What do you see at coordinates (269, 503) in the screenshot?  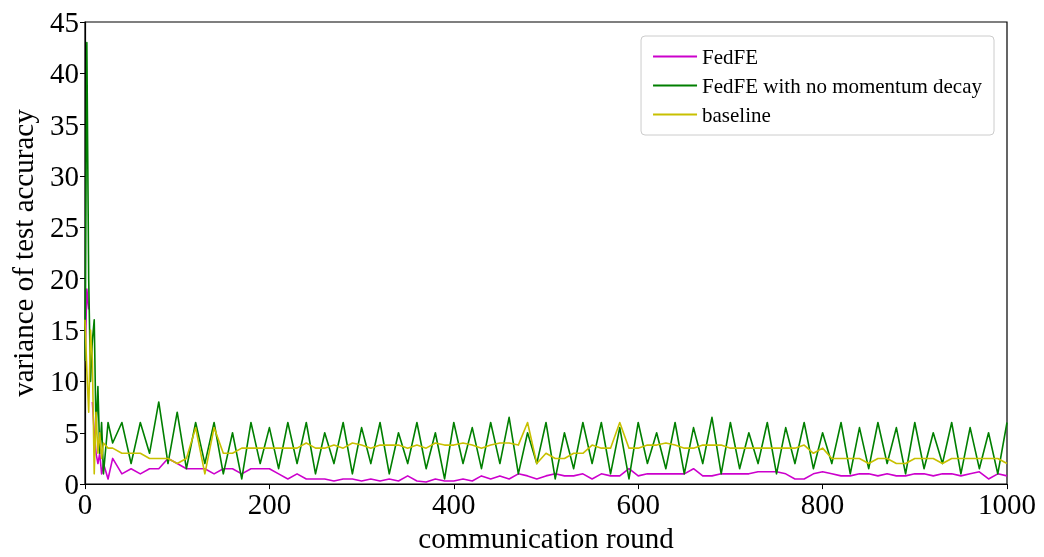 I see `x-tick-label: 200` at bounding box center [269, 503].